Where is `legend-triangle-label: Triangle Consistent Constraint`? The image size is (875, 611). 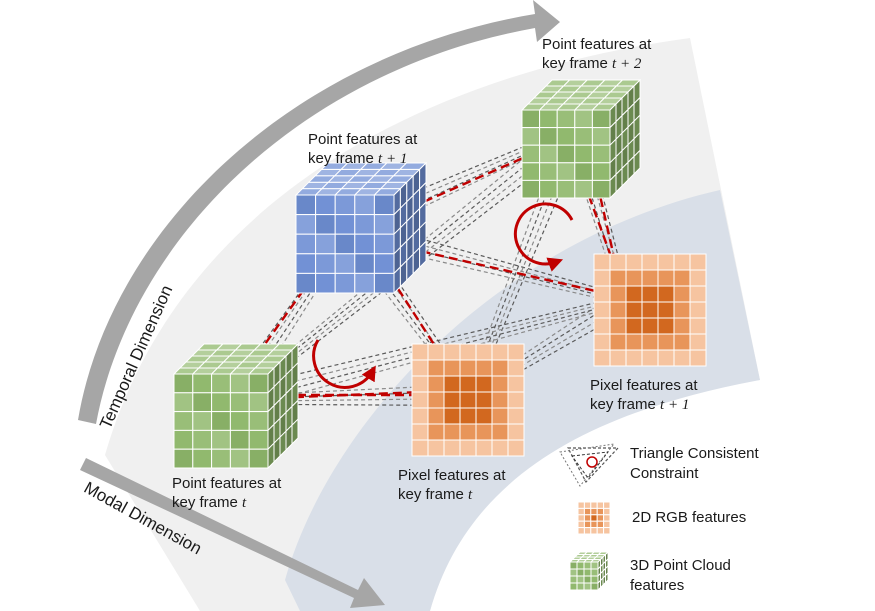 legend-triangle-label: Triangle Consistent Constraint is located at coordinates (694, 463).